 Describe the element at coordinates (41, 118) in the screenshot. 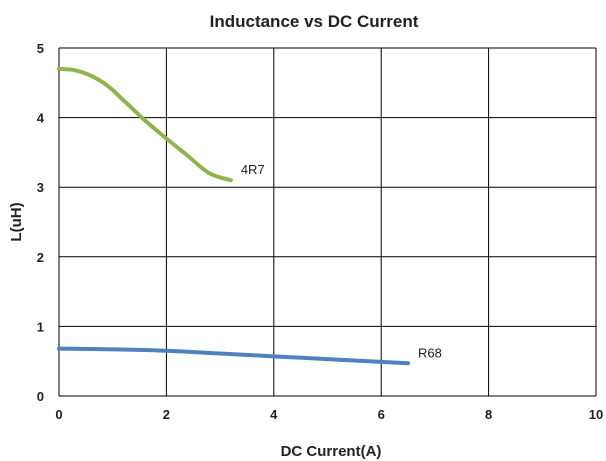

I see `y-tick-label: 4` at that location.